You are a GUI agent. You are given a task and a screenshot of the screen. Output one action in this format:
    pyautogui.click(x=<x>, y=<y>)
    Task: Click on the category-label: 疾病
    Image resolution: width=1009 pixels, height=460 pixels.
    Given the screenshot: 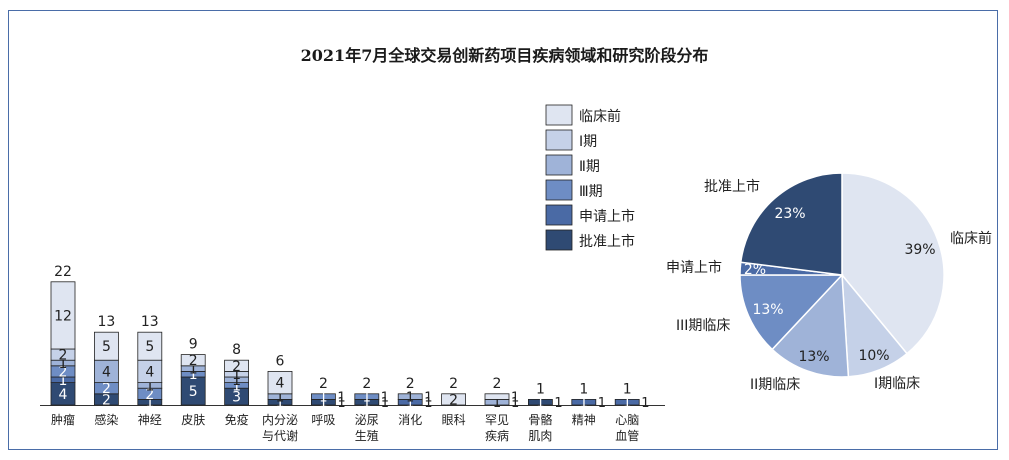 What is the action you would take?
    pyautogui.click(x=497, y=435)
    